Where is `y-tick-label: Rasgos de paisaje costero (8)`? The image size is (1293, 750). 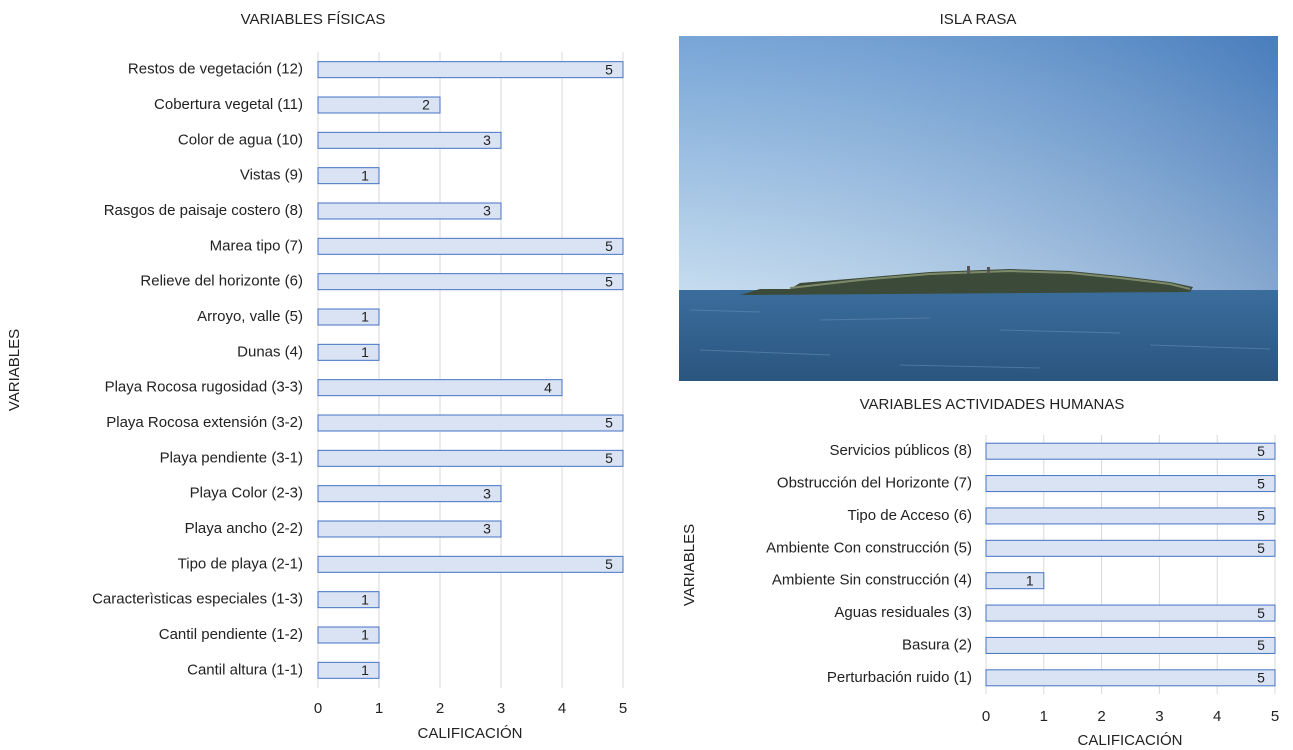 y-tick-label: Rasgos de paisaje costero (8) is located at coordinates (203, 210).